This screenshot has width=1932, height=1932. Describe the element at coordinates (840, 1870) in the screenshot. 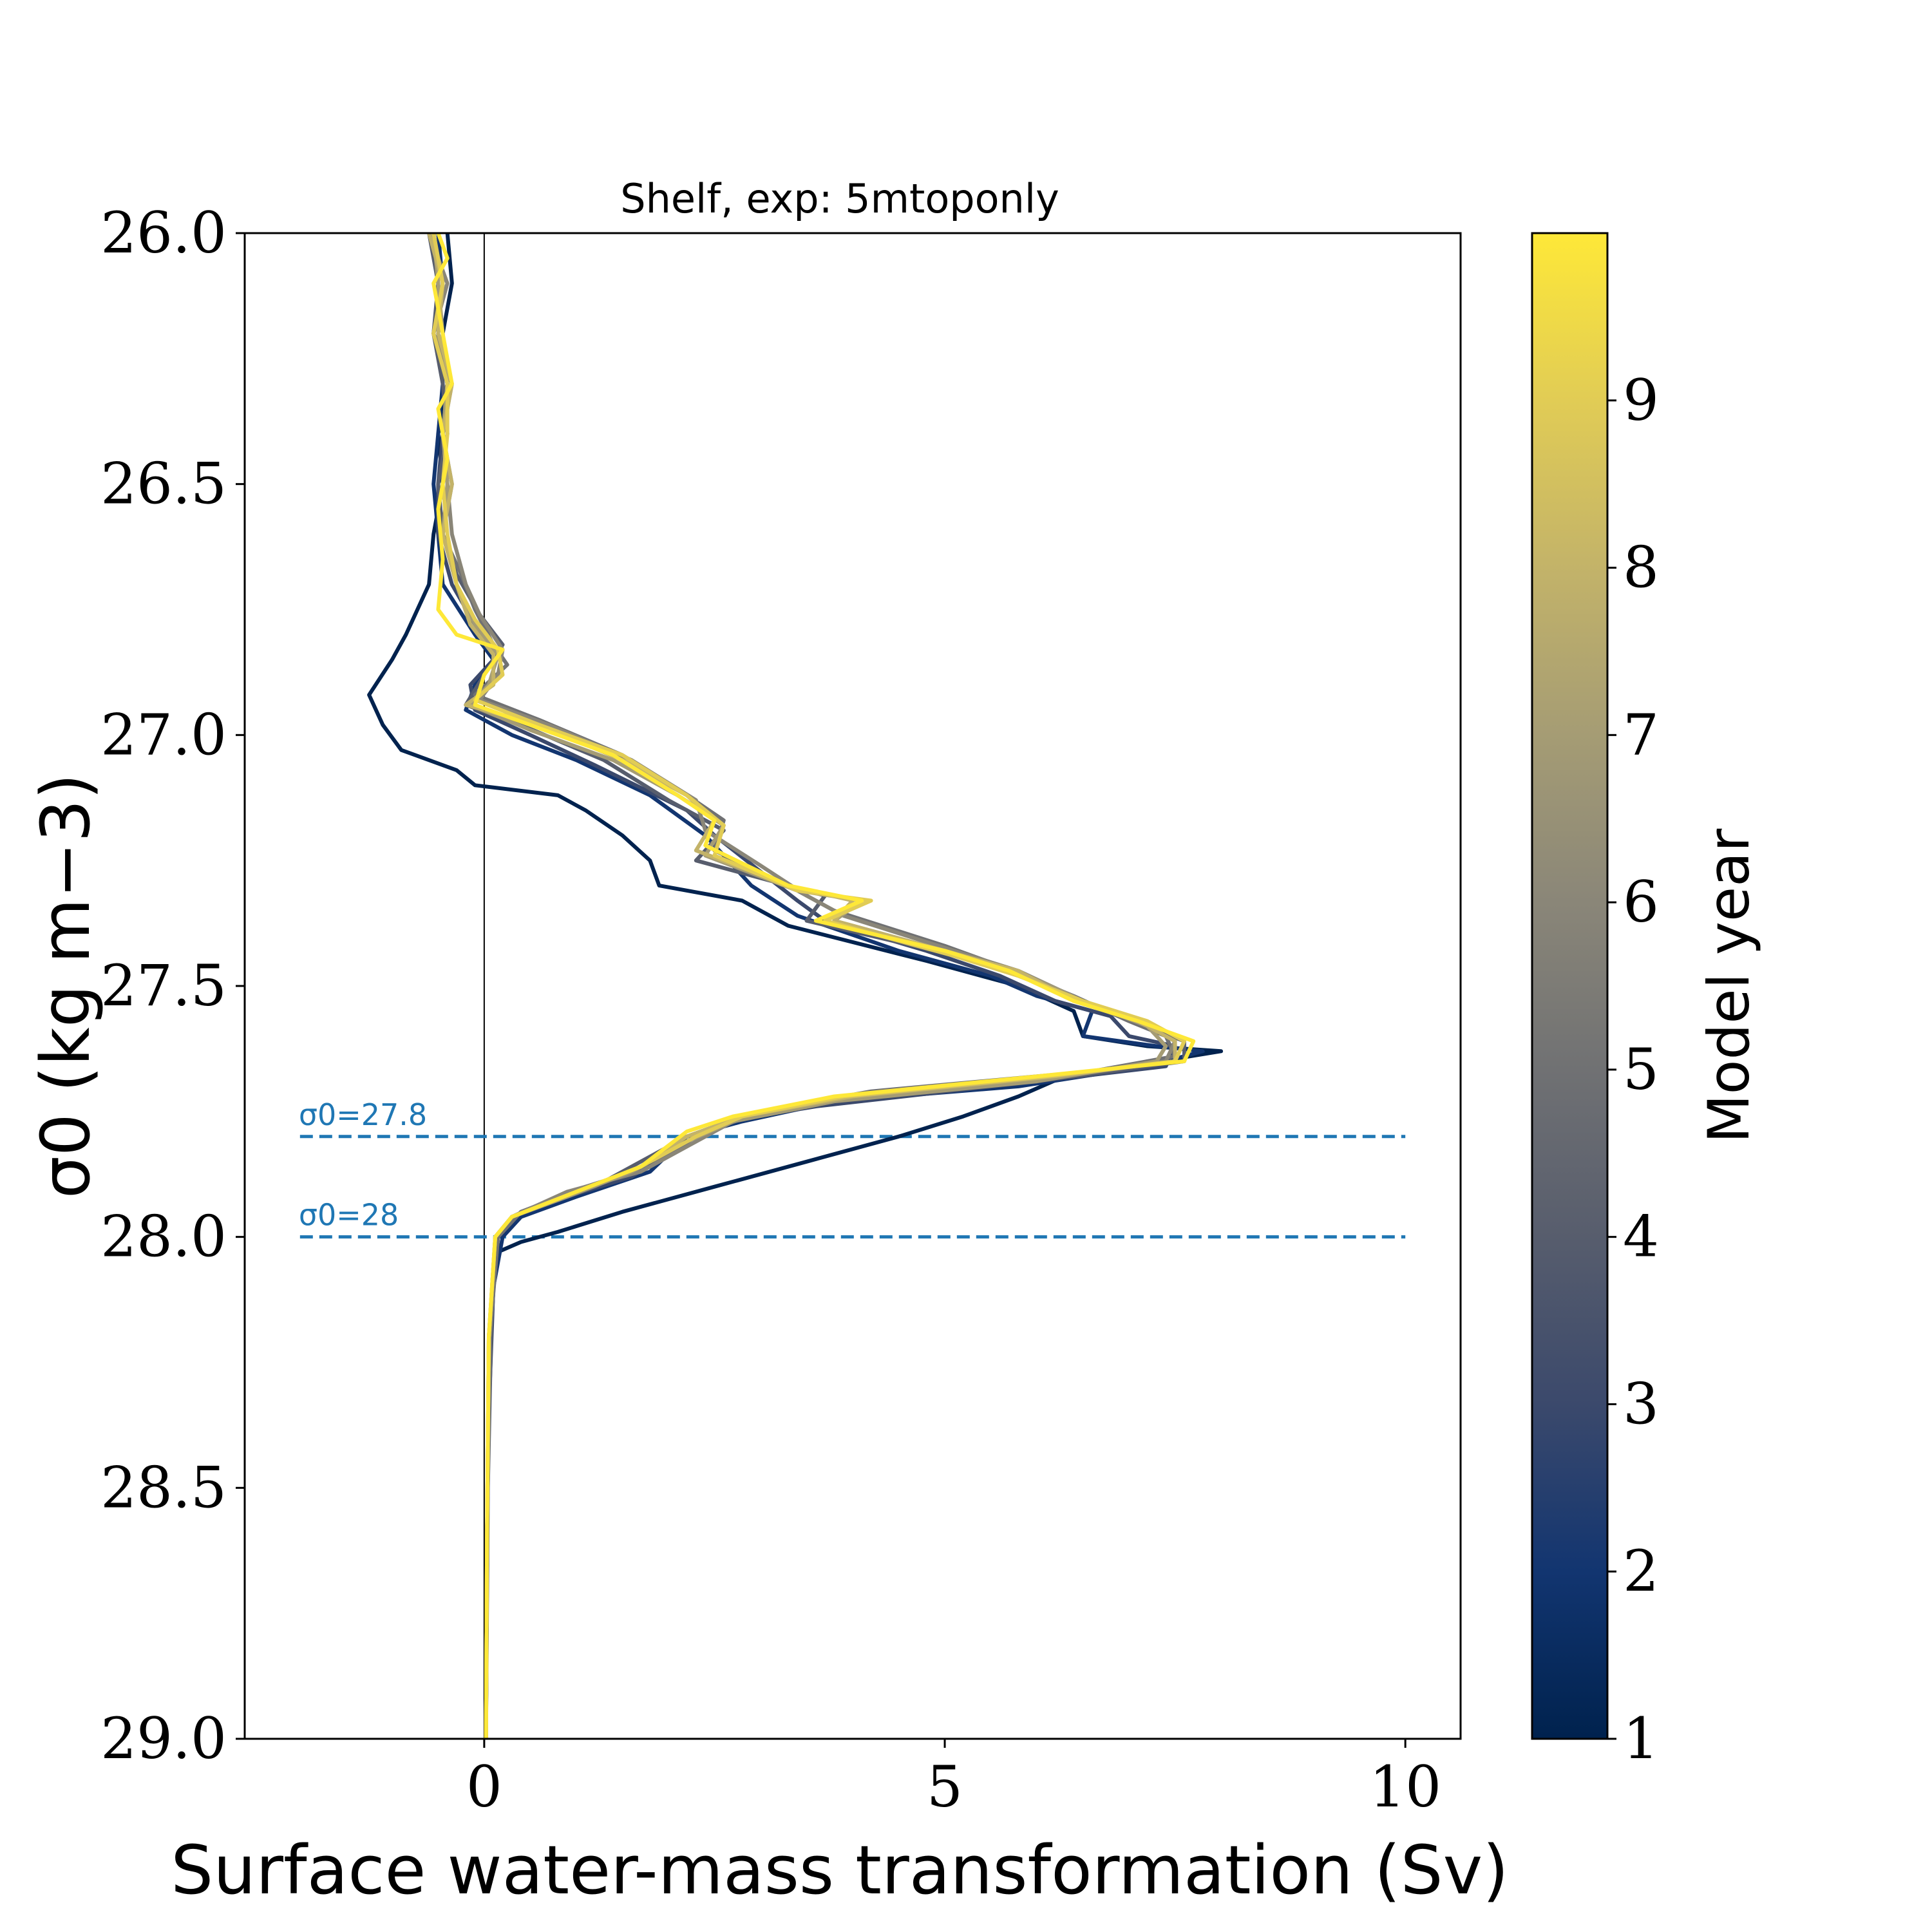

I see `x-axis-label: Surface water-mass transformation (Sv)` at that location.